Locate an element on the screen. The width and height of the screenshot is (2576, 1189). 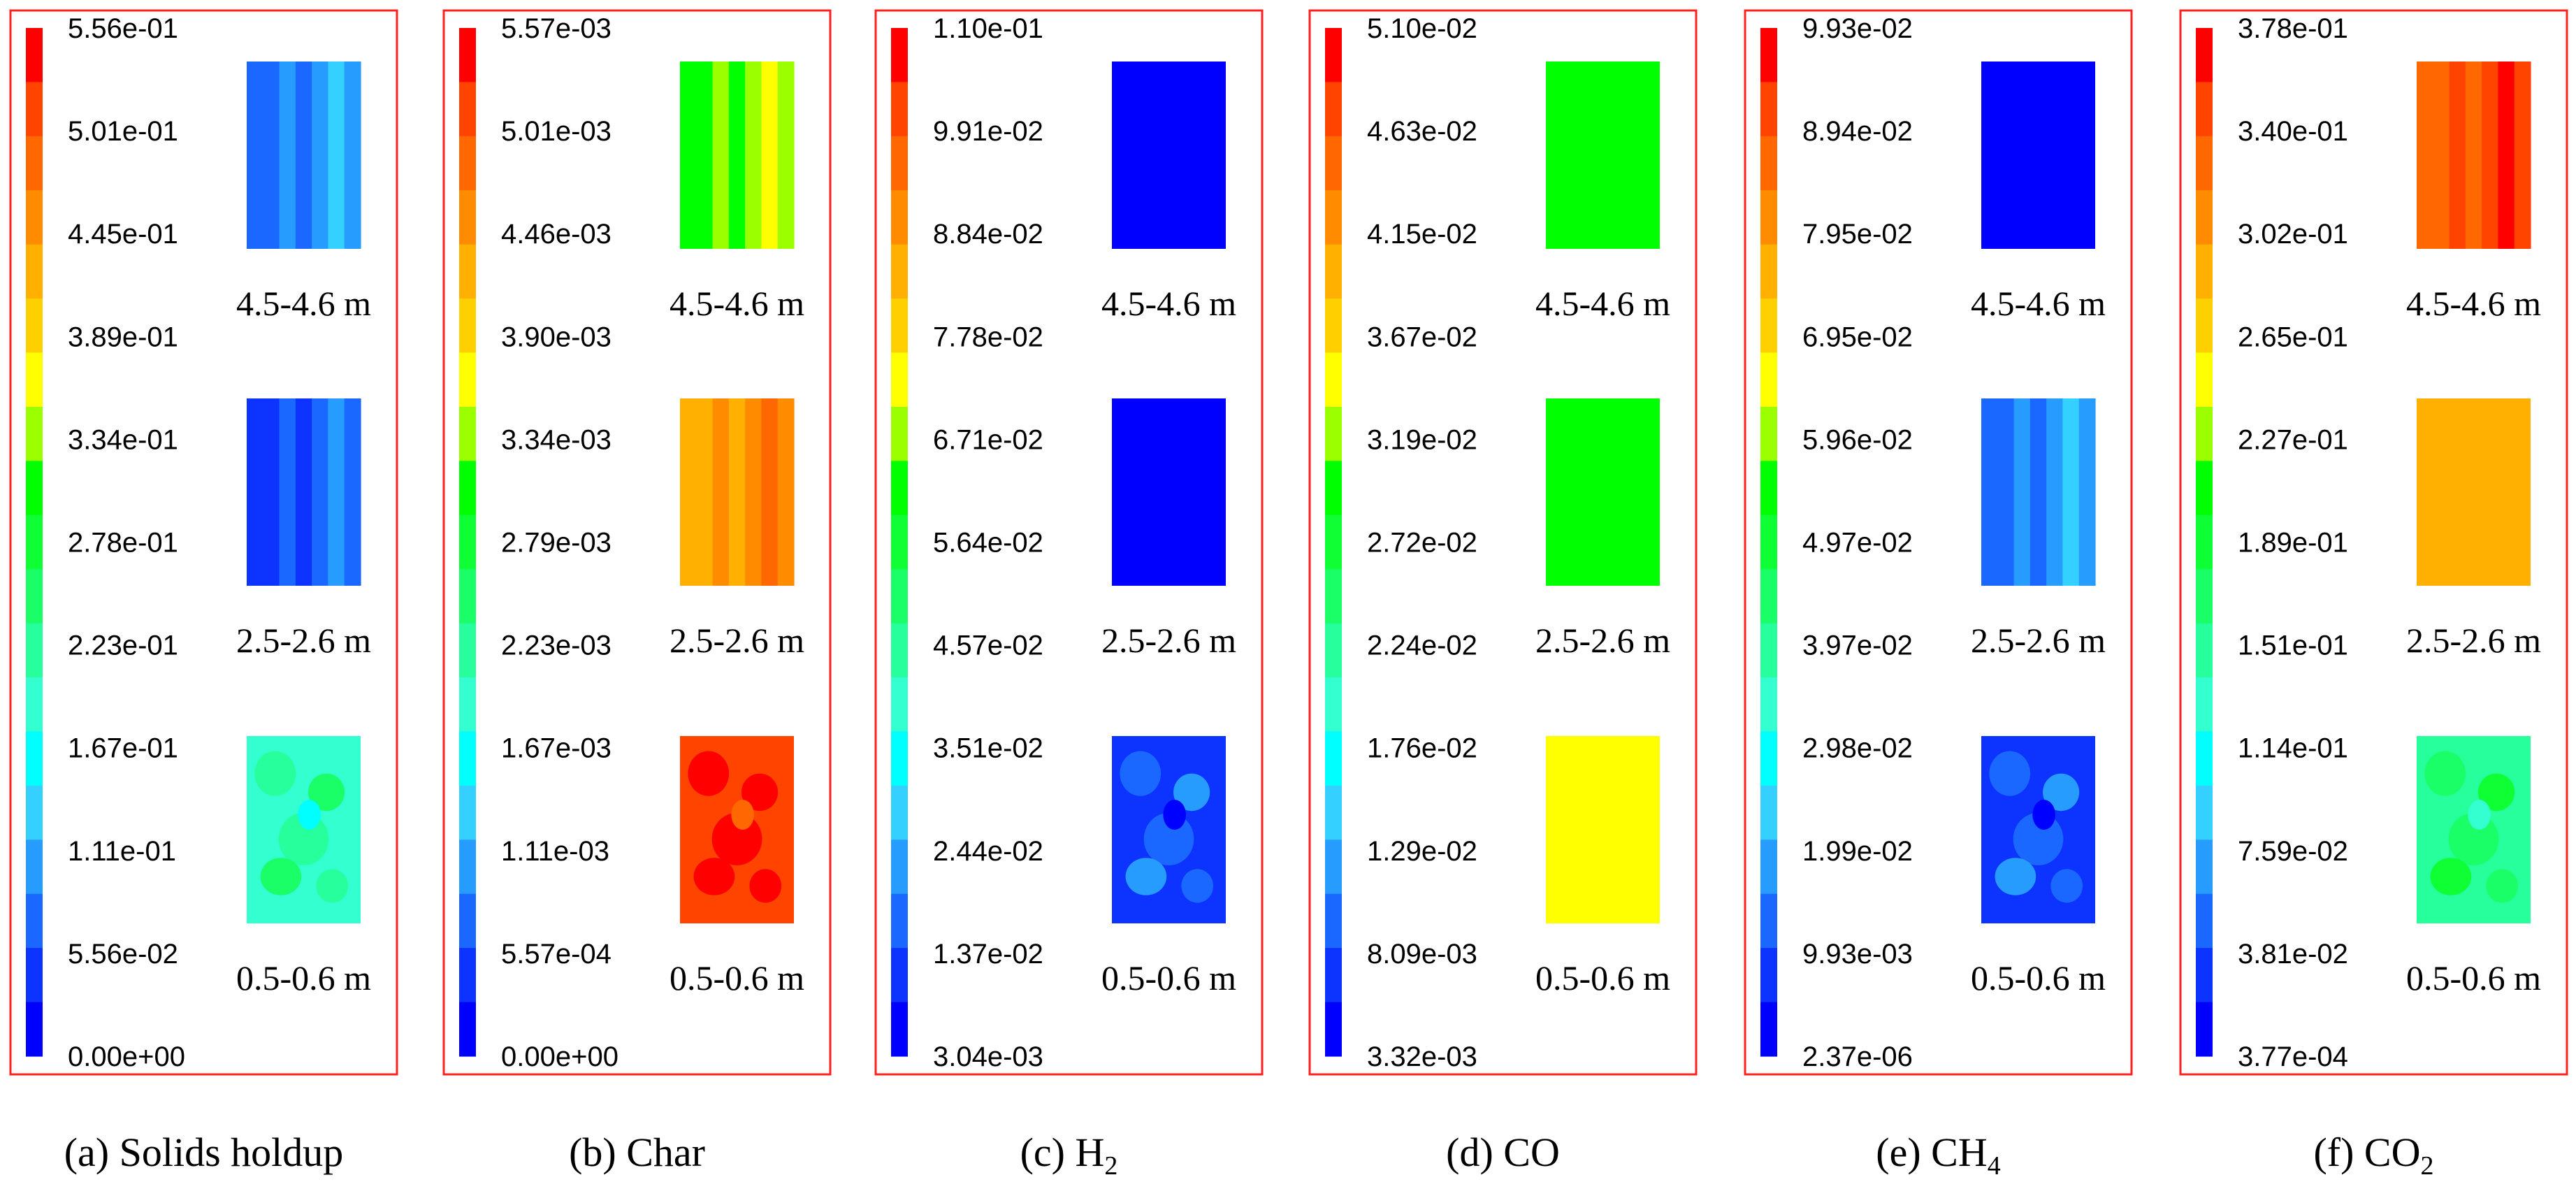
colorbar-tick-label: 4.45e-01 is located at coordinates (123, 235).